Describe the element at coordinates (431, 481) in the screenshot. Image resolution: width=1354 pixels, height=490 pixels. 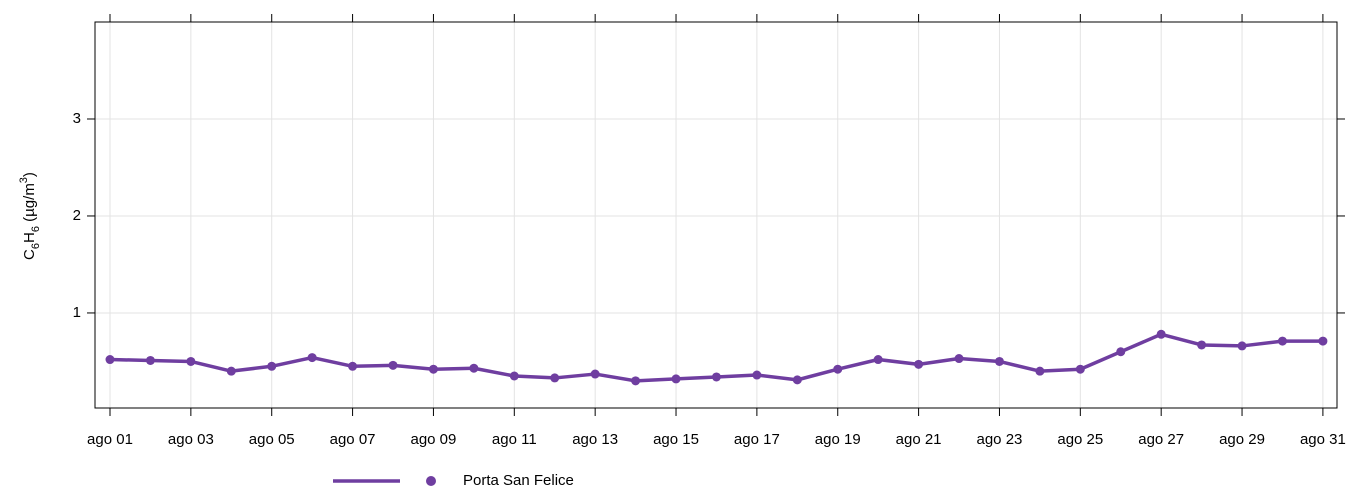
I see `legend-marker` at that location.